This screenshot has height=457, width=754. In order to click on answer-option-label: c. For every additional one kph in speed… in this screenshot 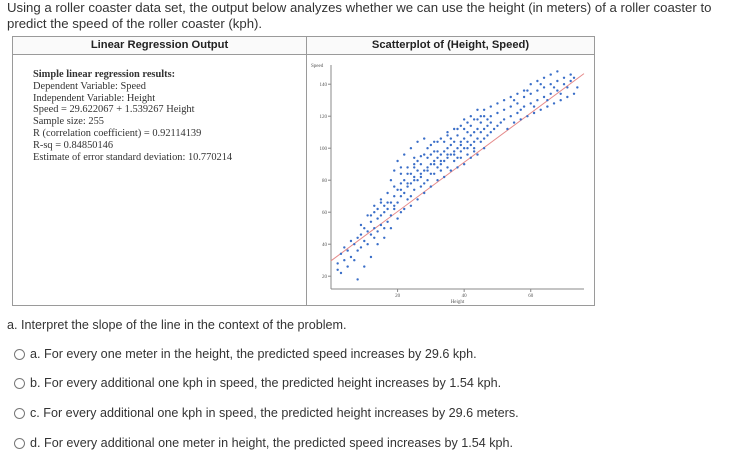, I will do `click(274, 413)`.